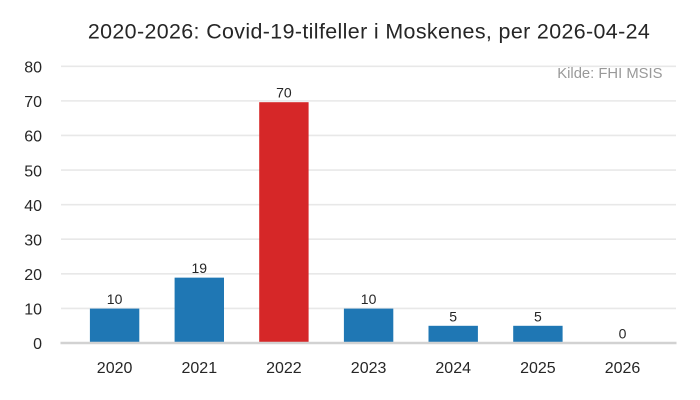 The width and height of the screenshot is (700, 400). I want to click on svg-text: 2025, so click(538, 368).